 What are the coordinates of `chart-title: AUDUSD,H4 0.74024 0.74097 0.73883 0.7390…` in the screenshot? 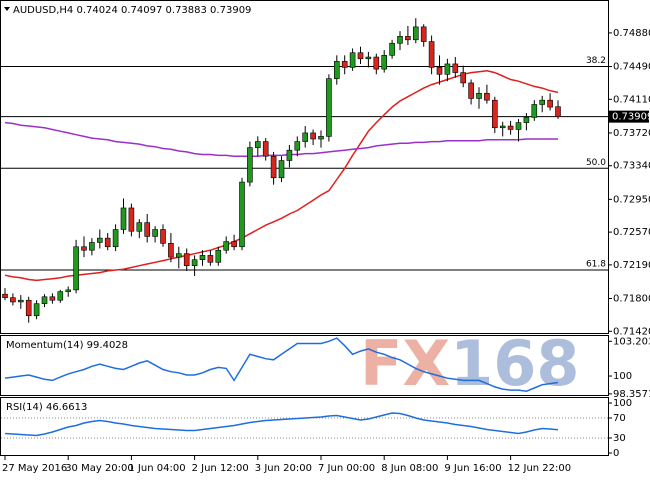 It's located at (132, 10).